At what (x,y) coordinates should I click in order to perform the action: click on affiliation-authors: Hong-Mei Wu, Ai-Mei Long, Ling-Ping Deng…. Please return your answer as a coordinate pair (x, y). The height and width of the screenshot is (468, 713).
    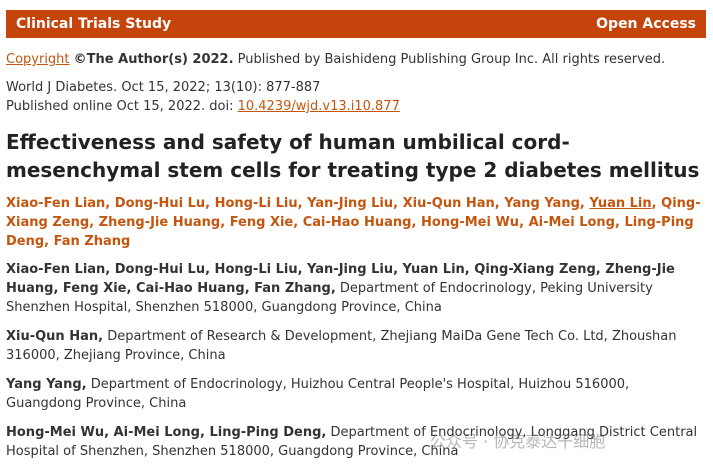
    Looking at the image, I should click on (166, 432).